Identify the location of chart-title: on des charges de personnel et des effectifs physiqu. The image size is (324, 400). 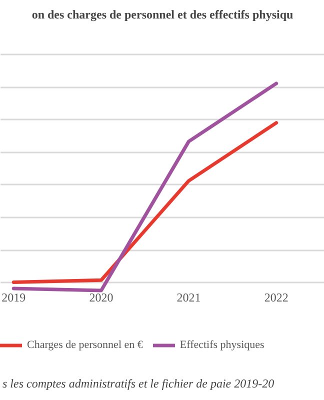
(163, 15).